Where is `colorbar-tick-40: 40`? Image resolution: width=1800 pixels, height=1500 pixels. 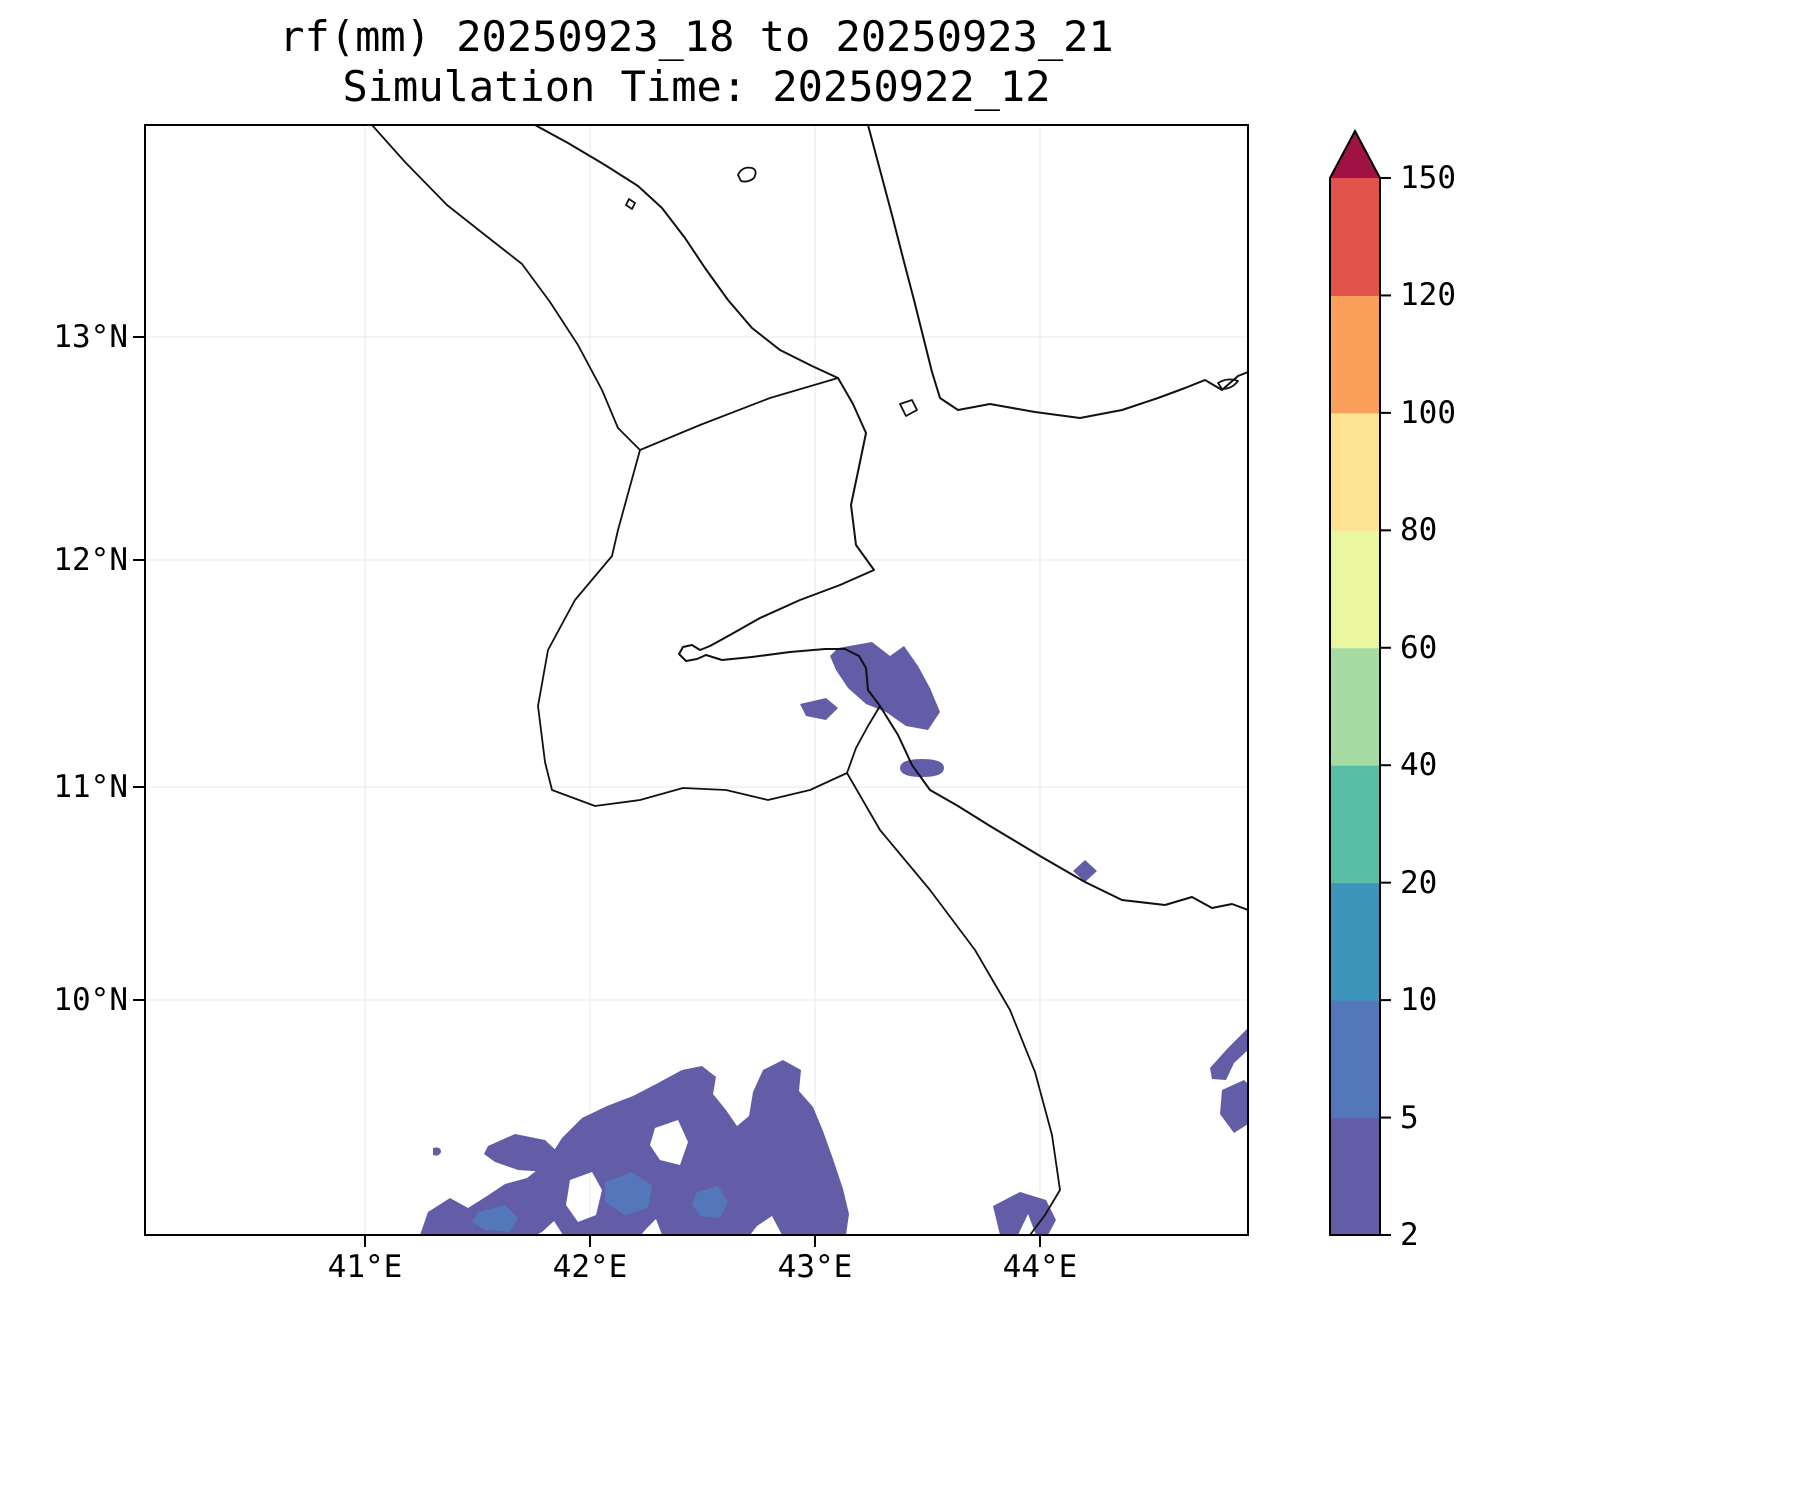 colorbar-tick-40: 40 is located at coordinates (1419, 765).